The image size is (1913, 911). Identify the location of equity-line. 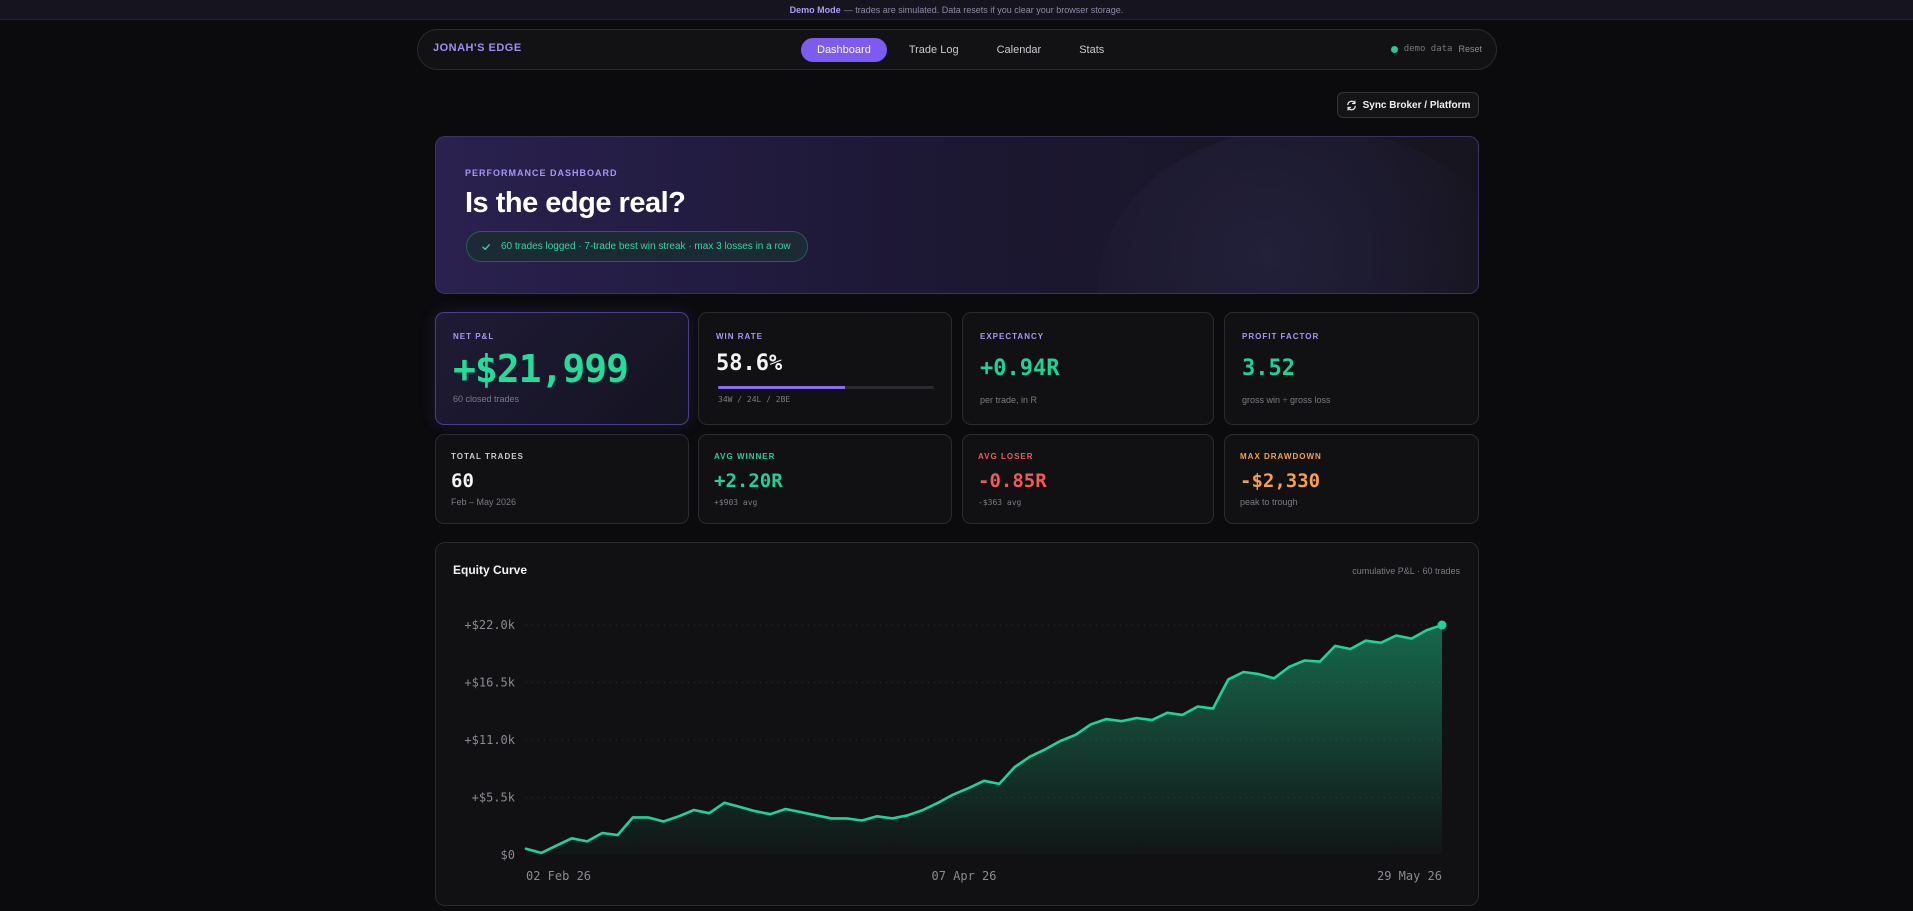
(984, 739).